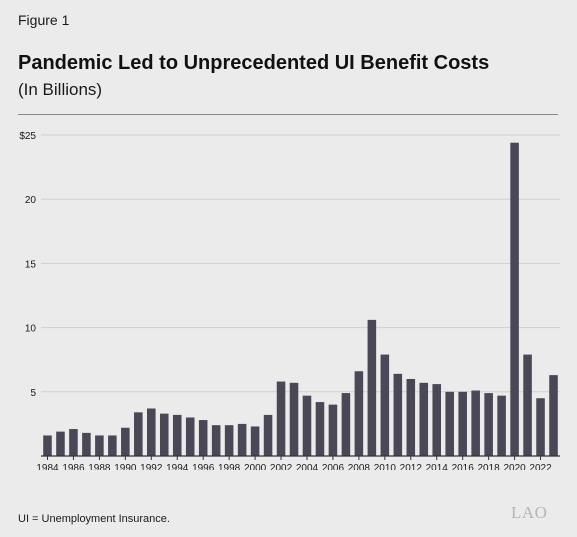 This screenshot has width=577, height=537. Describe the element at coordinates (411, 417) in the screenshot. I see `bar-2012` at that location.